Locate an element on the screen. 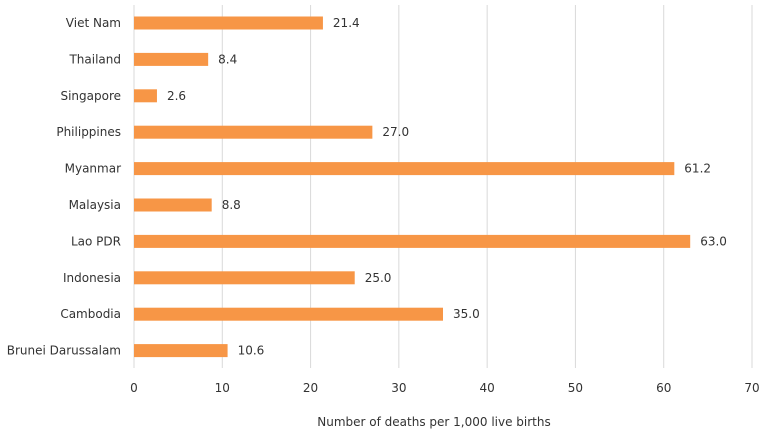 Image resolution: width=766 pixels, height=433 pixels. data-label: 61.2 is located at coordinates (697, 169).